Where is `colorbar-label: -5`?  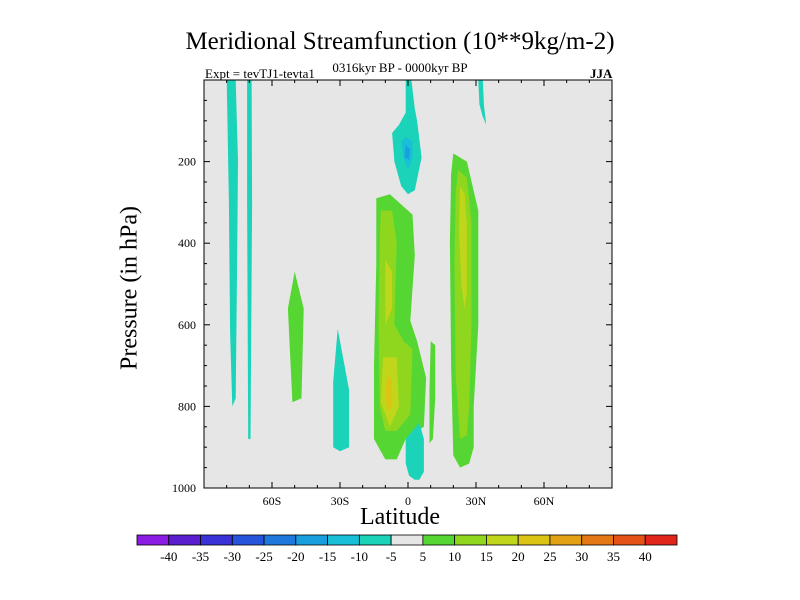
colorbar-label: -5 is located at coordinates (391, 556).